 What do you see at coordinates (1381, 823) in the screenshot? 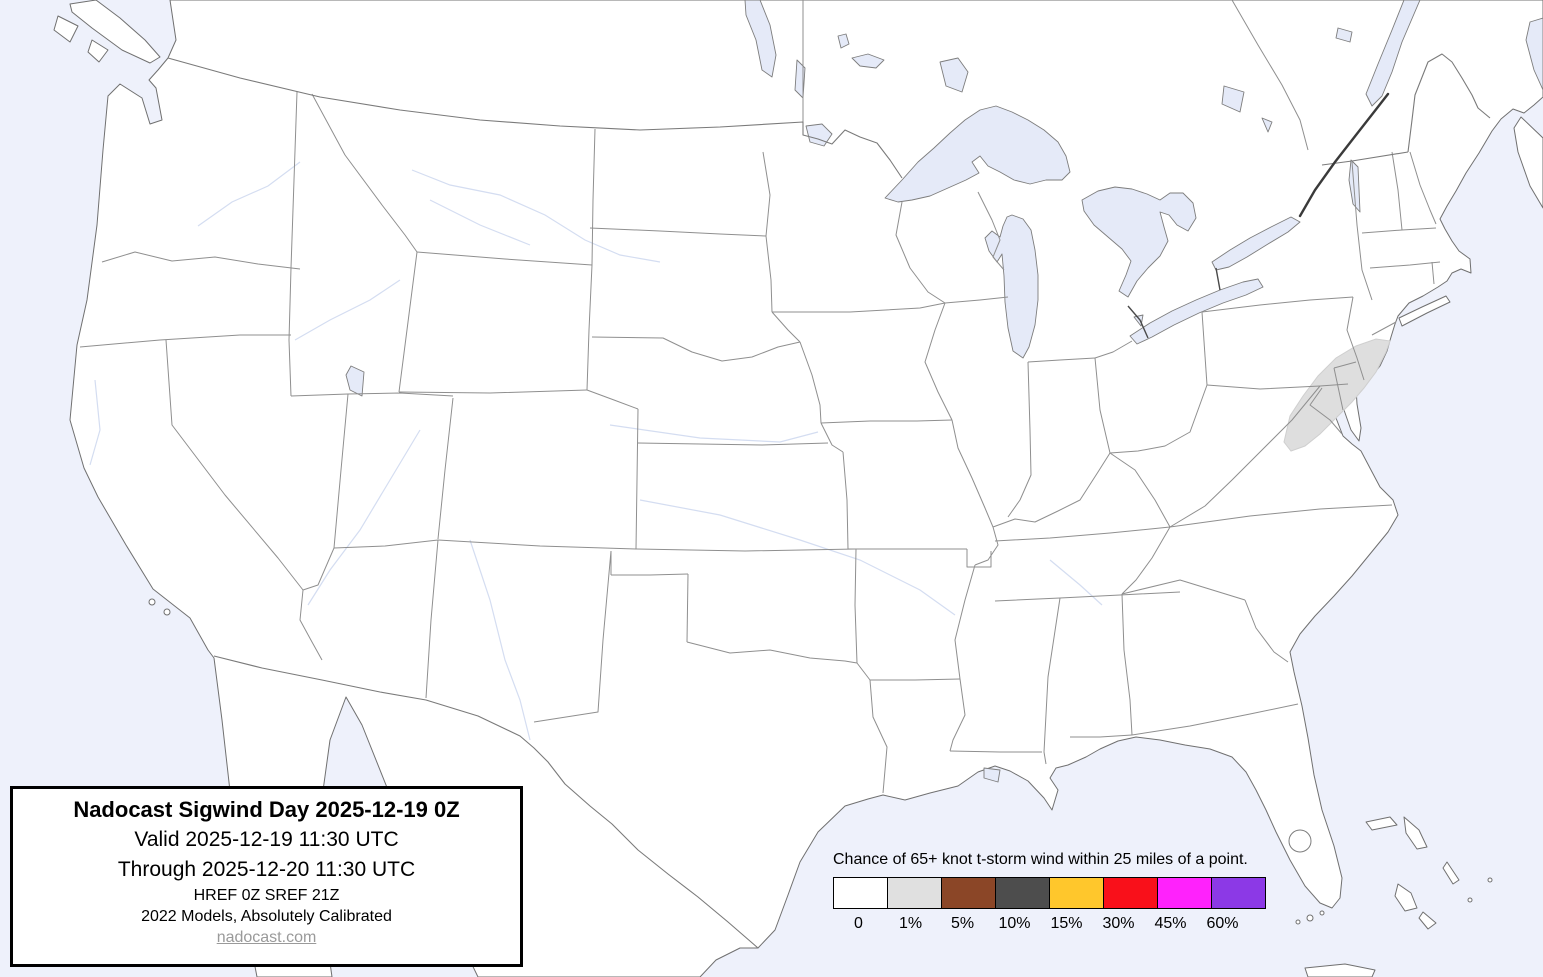
I see `bahamas` at bounding box center [1381, 823].